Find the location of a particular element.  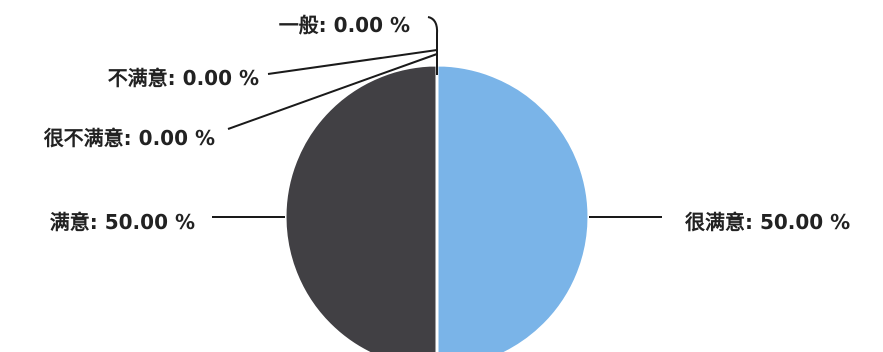

slice-label-very-satisfied: 很满意: 50.00 % is located at coordinates (767, 222).